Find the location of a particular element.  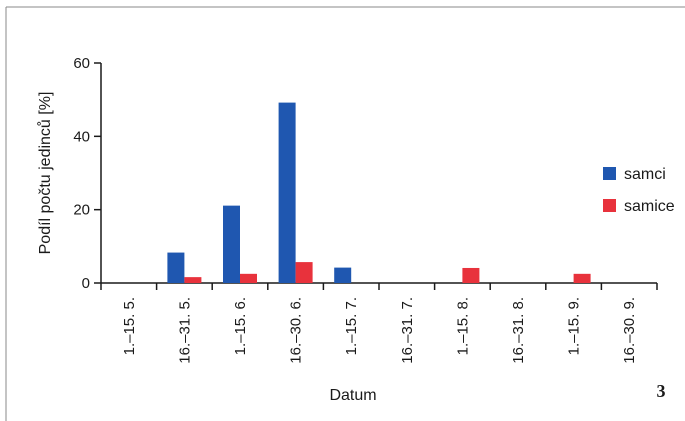

x-axis-title: Datum is located at coordinates (352, 395).